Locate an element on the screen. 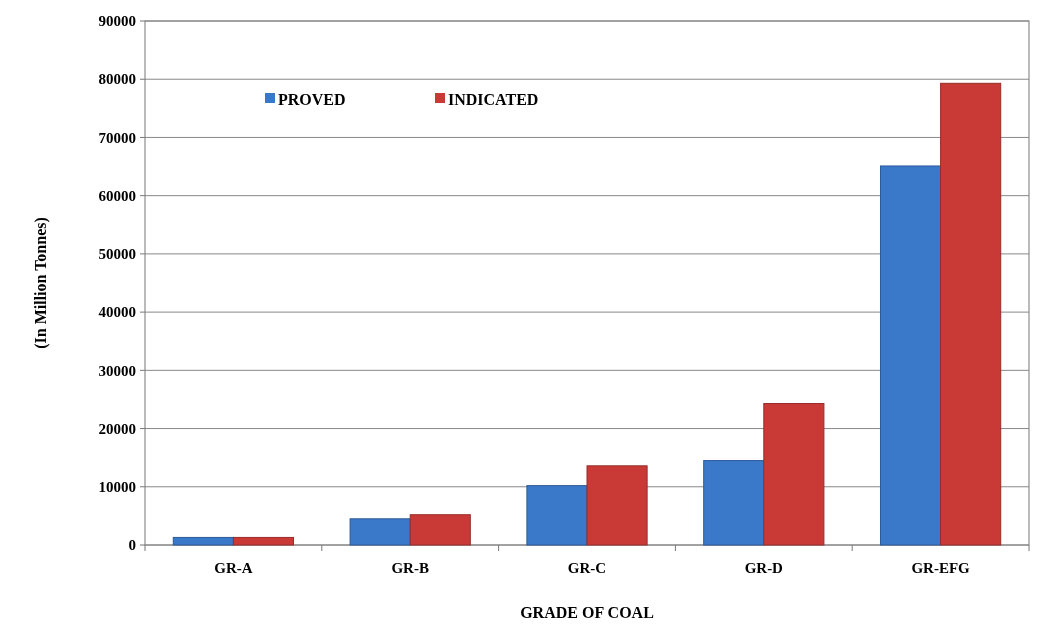  y-axis-title: (In Million Tonnes) is located at coordinates (41, 283).